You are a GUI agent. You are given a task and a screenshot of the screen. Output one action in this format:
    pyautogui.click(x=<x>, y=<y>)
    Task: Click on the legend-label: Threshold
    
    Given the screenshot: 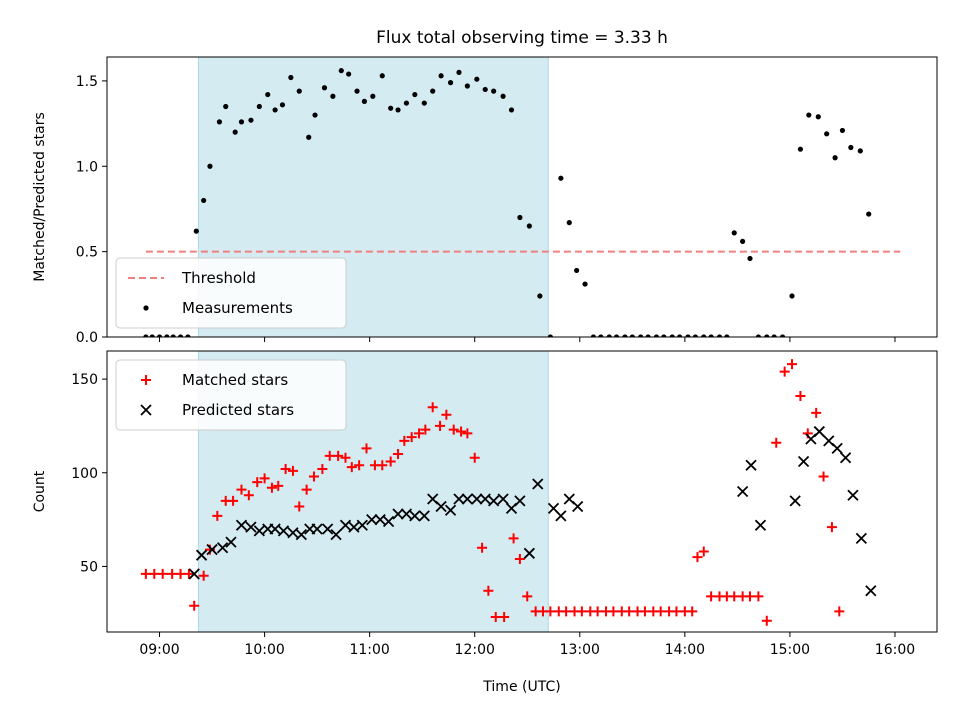 What is the action you would take?
    pyautogui.click(x=218, y=278)
    